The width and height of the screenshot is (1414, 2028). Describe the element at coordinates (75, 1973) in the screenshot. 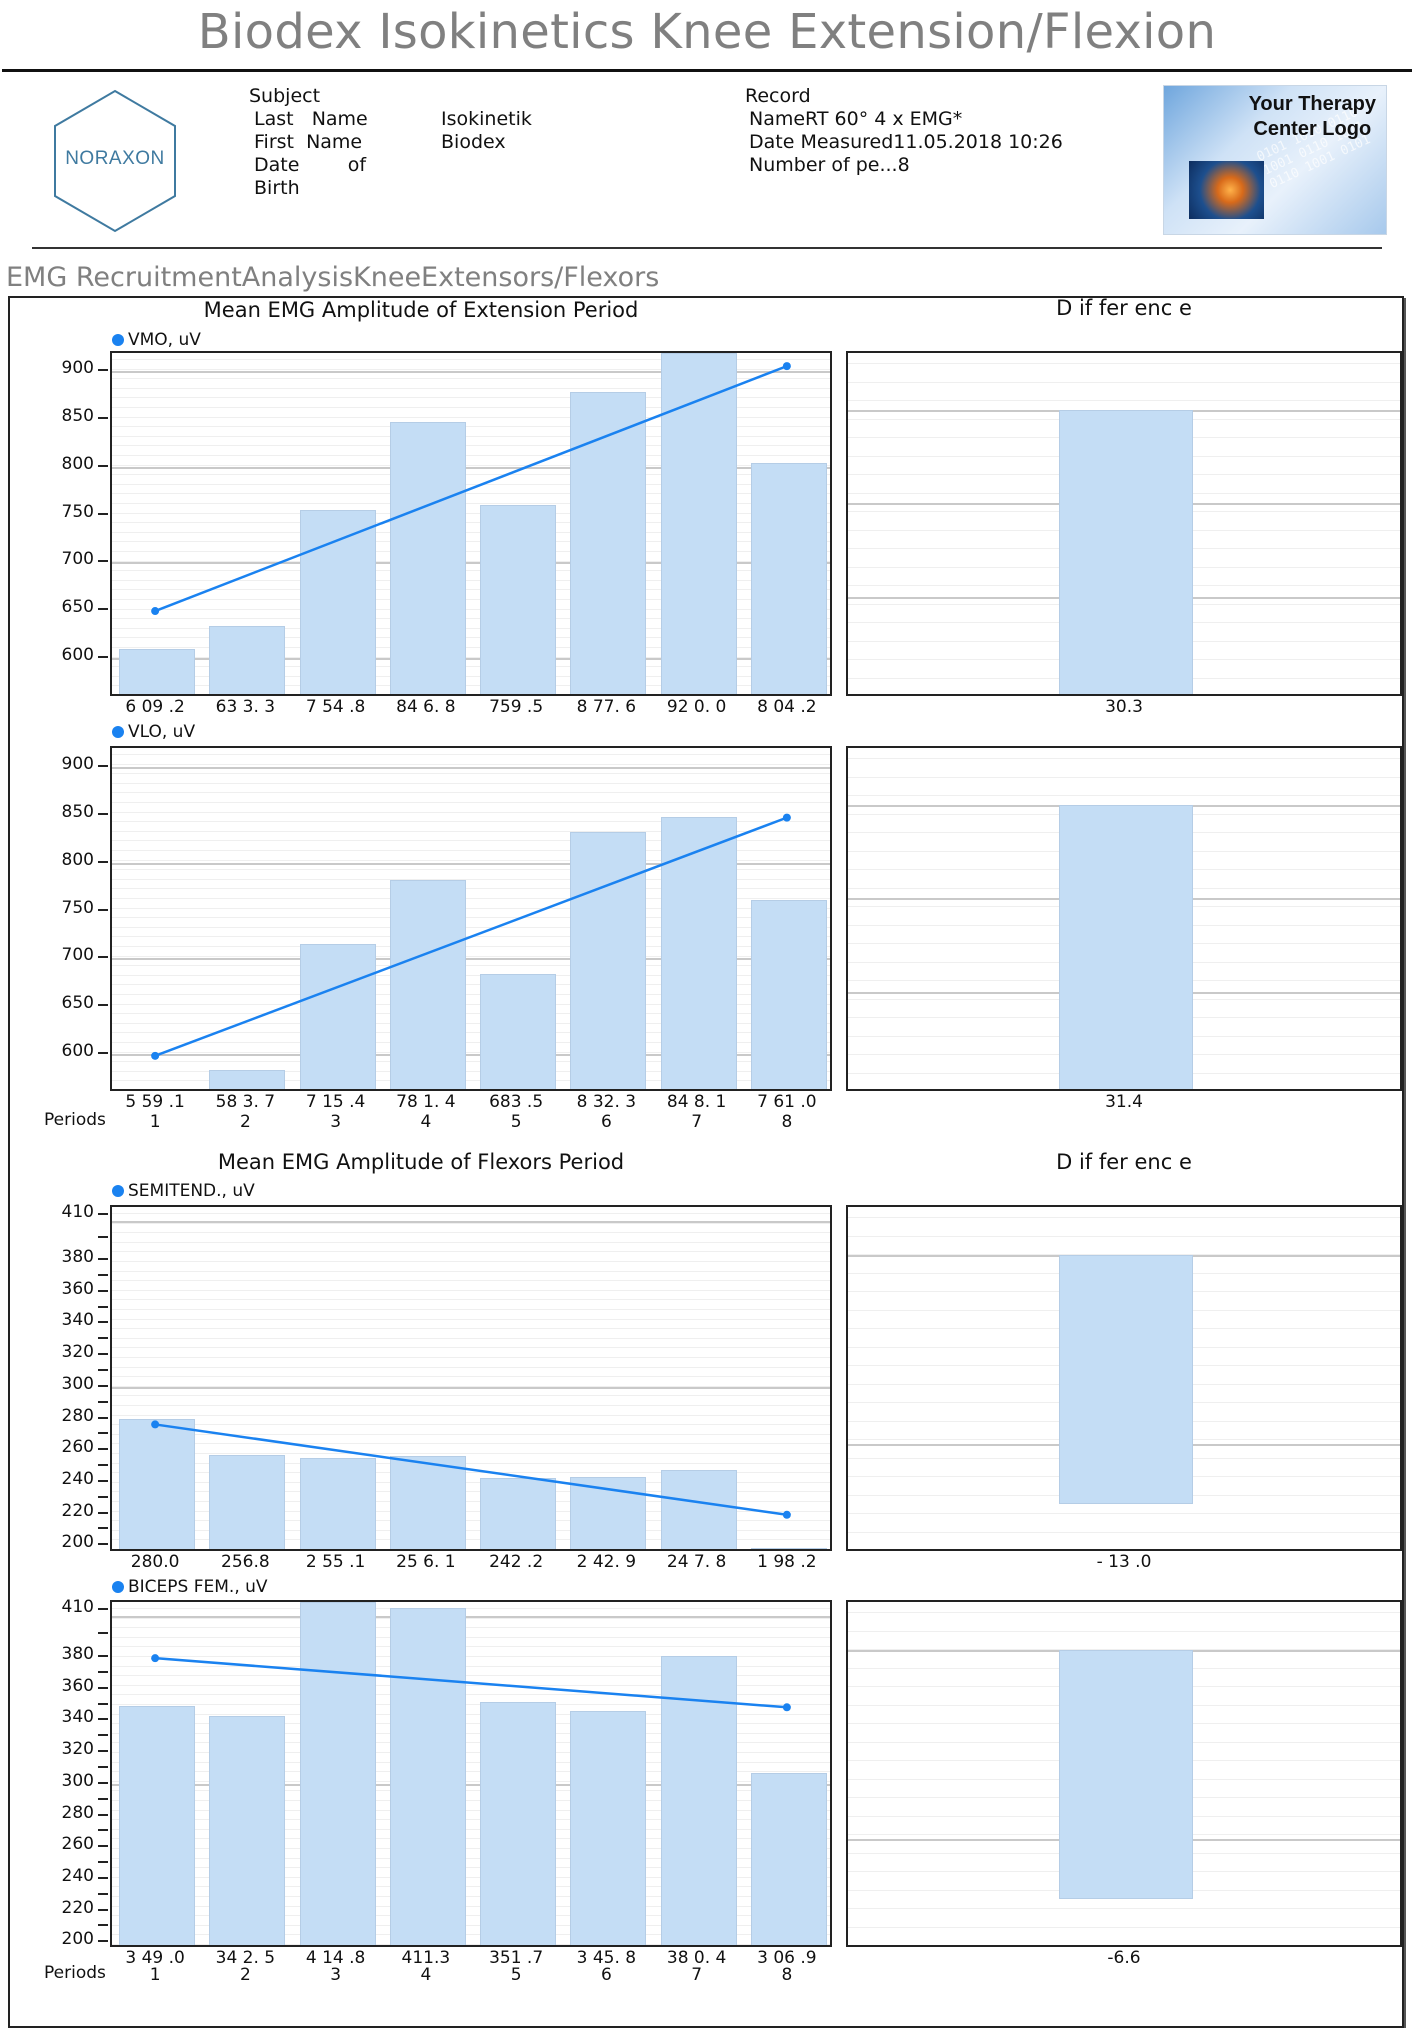

I see `periods-axis-label-bottom: Periods` at that location.